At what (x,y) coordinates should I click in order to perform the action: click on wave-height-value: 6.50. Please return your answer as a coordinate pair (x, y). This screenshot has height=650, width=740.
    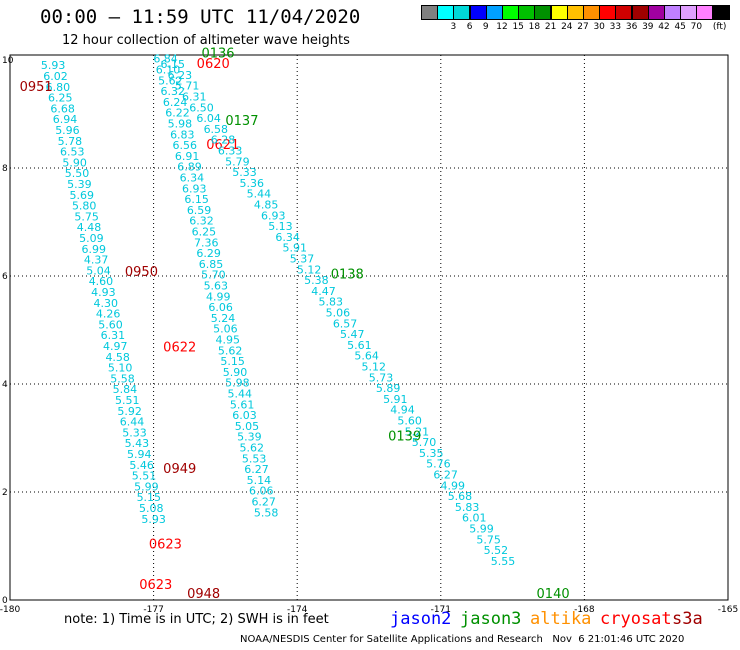
    Looking at the image, I should click on (201, 107).